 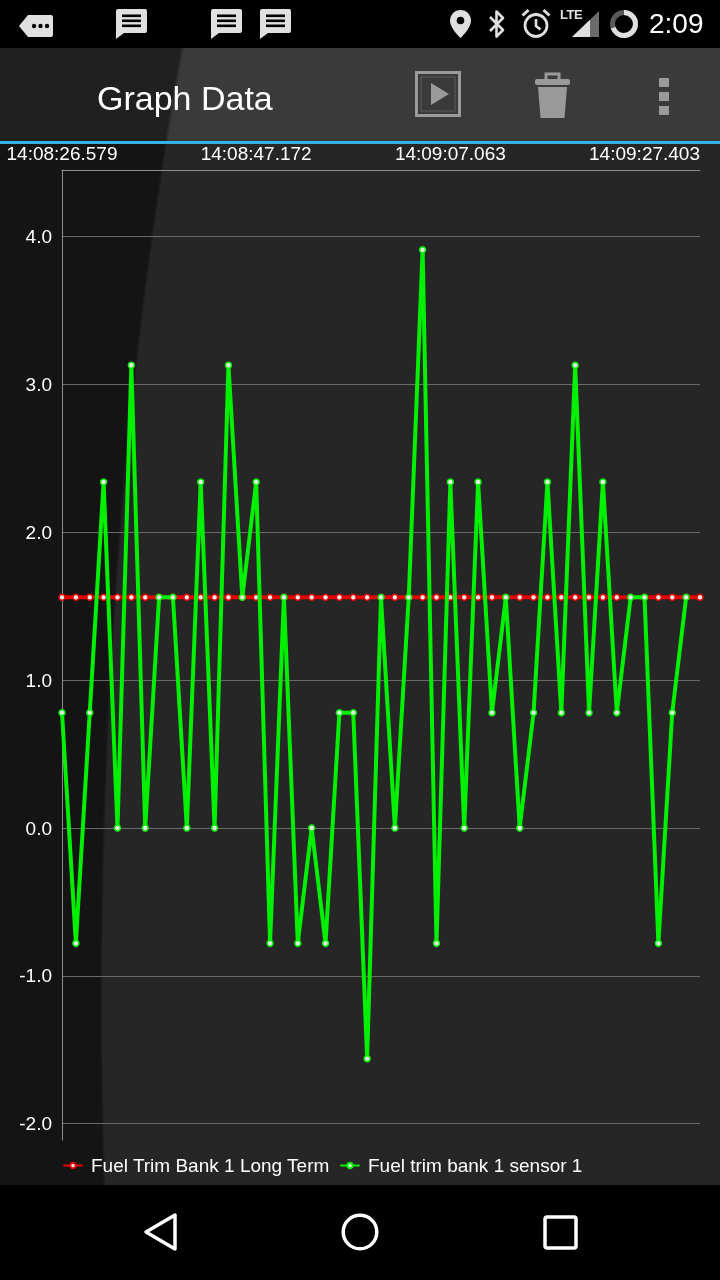 What do you see at coordinates (571, 14) in the screenshot?
I see `text: LTE` at bounding box center [571, 14].